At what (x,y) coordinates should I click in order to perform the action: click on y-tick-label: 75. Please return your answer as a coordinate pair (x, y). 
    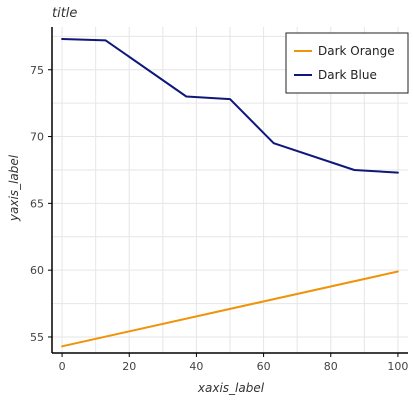
    Looking at the image, I should click on (37, 70).